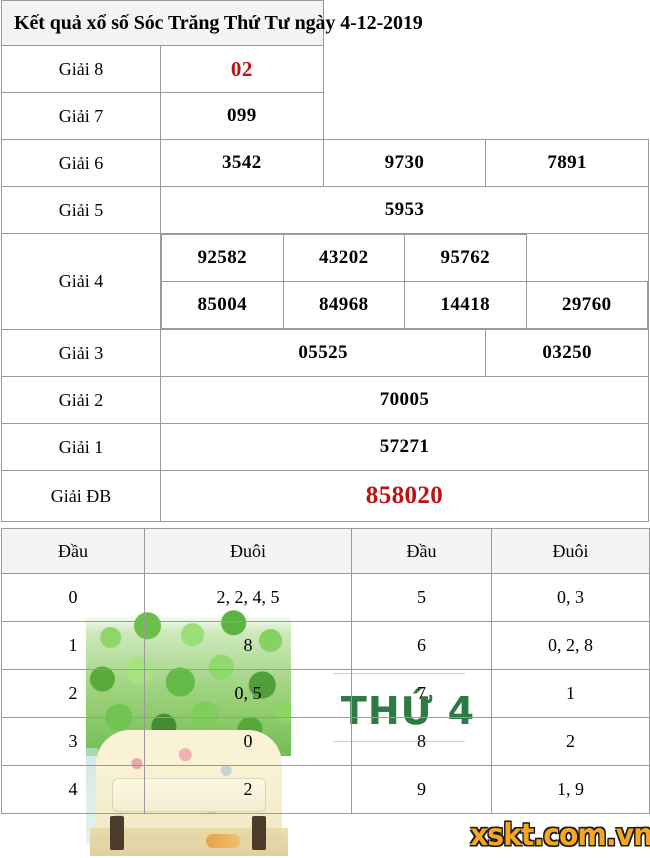 The height and width of the screenshot is (858, 650). Describe the element at coordinates (81, 496) in the screenshot. I see `prize-label-db: Giải ĐB` at that location.